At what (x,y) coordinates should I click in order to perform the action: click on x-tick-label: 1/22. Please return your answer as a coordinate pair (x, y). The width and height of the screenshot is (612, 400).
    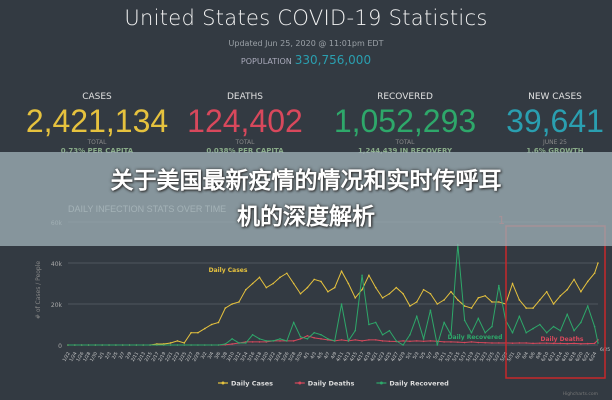
    Looking at the image, I should click on (66, 357).